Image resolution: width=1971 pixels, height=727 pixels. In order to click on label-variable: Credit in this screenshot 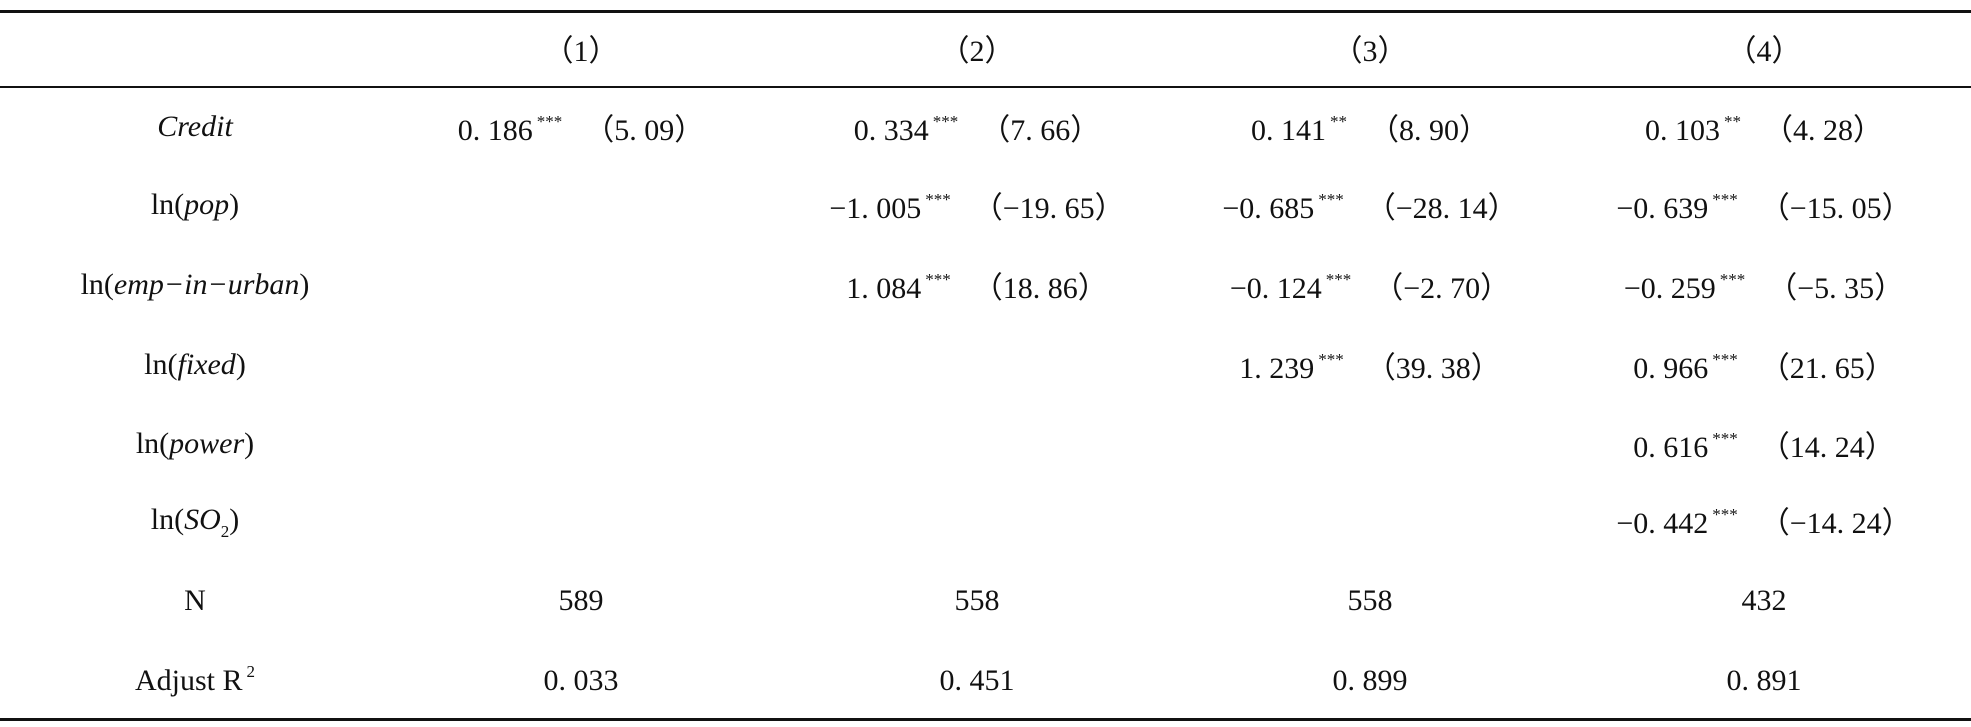, I will do `click(195, 126)`.